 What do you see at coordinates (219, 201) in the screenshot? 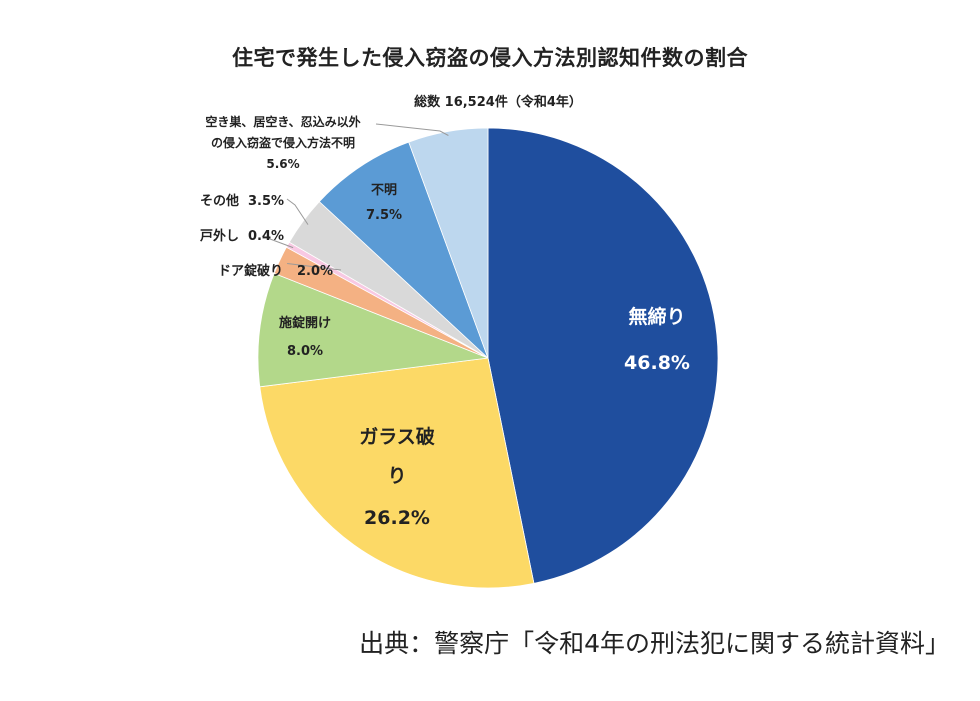
I see `slice-label-sonota: その他` at bounding box center [219, 201].